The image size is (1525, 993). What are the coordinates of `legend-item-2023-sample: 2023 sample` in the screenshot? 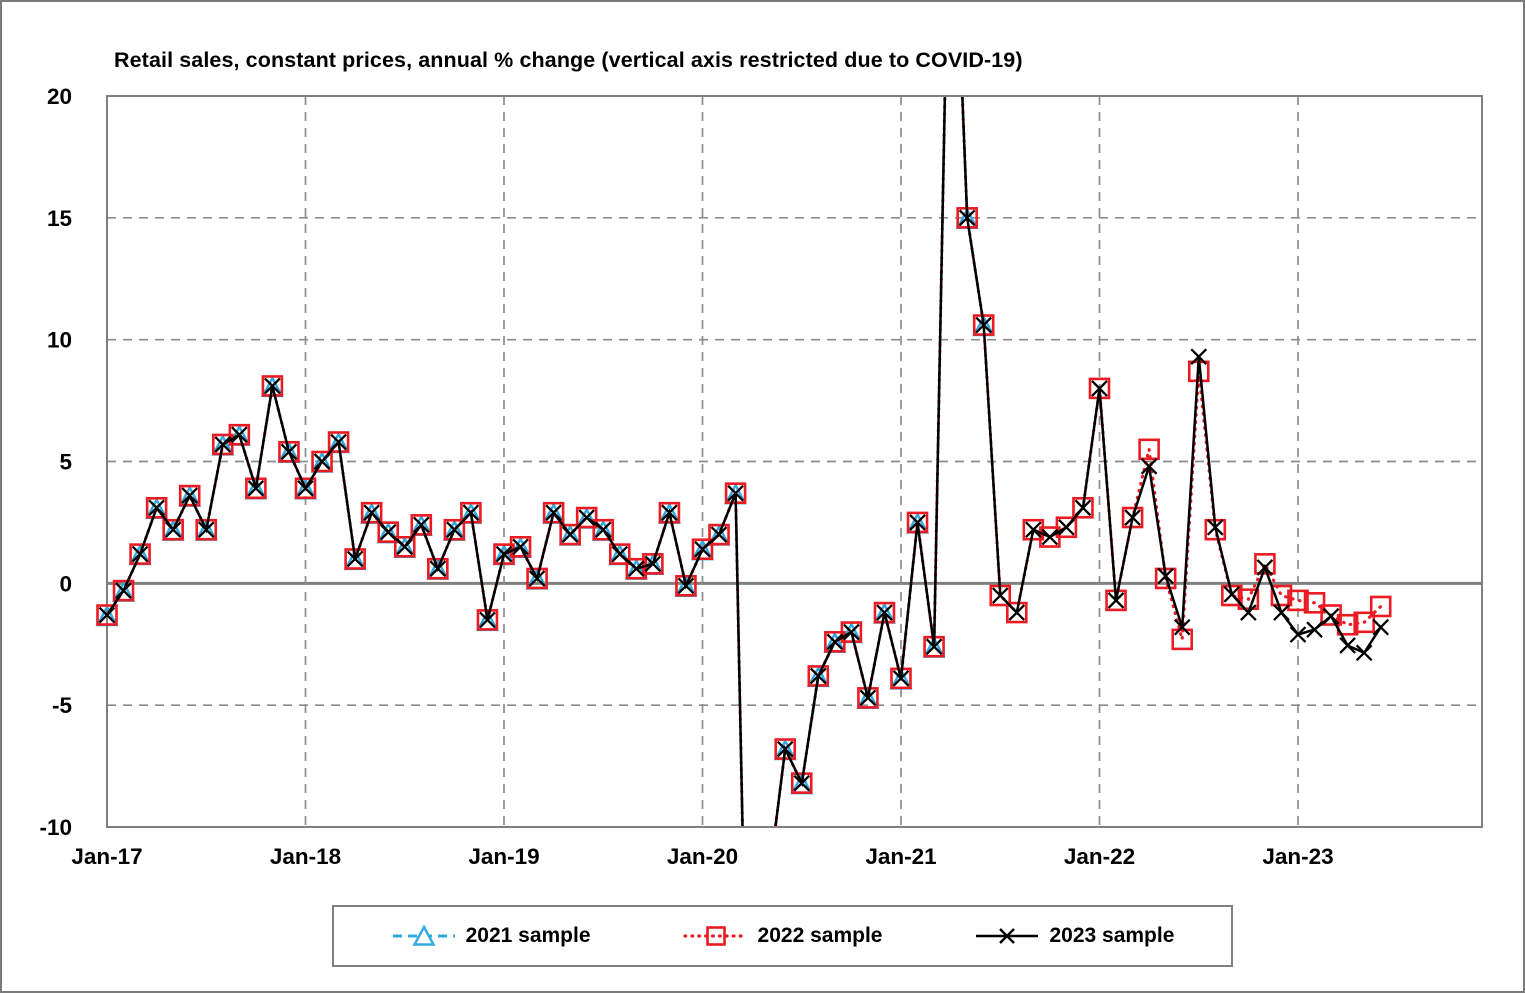 It's located at (1074, 936).